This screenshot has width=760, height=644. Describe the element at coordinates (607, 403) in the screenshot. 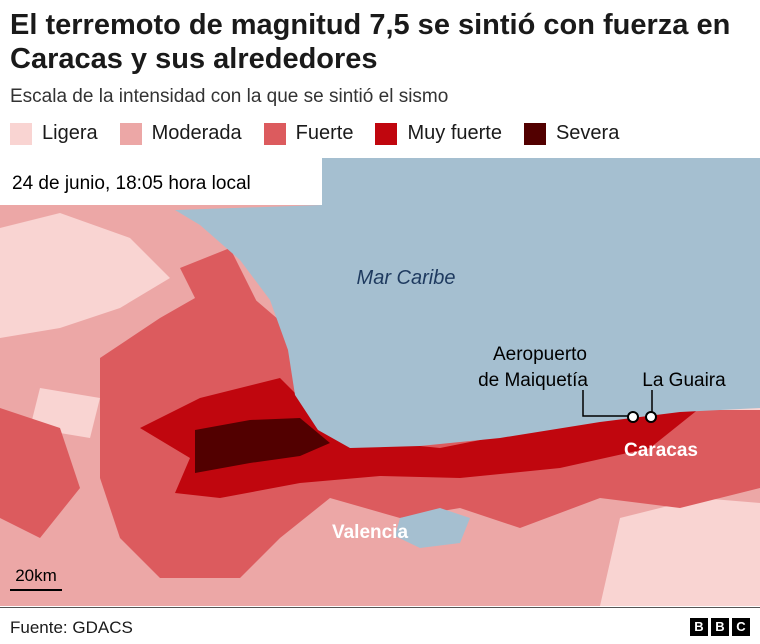

I see `leader-line` at that location.